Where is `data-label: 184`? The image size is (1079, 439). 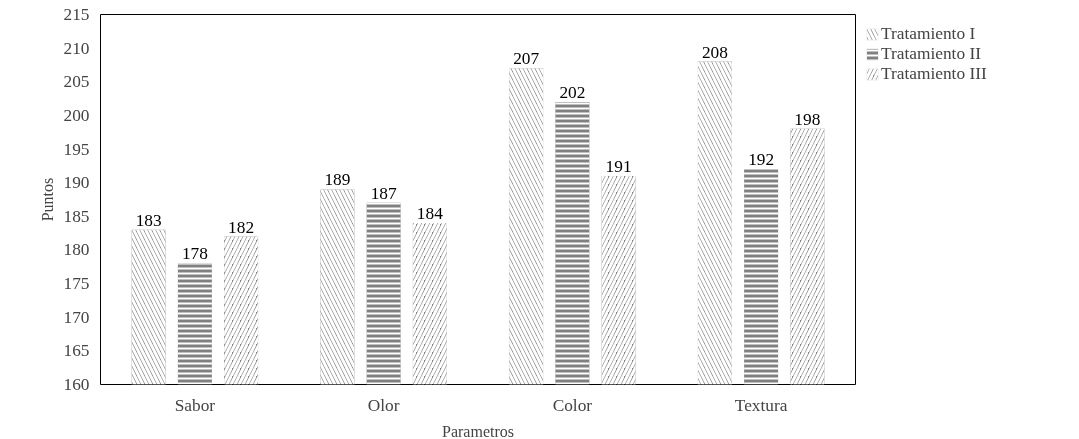
data-label: 184 is located at coordinates (430, 214).